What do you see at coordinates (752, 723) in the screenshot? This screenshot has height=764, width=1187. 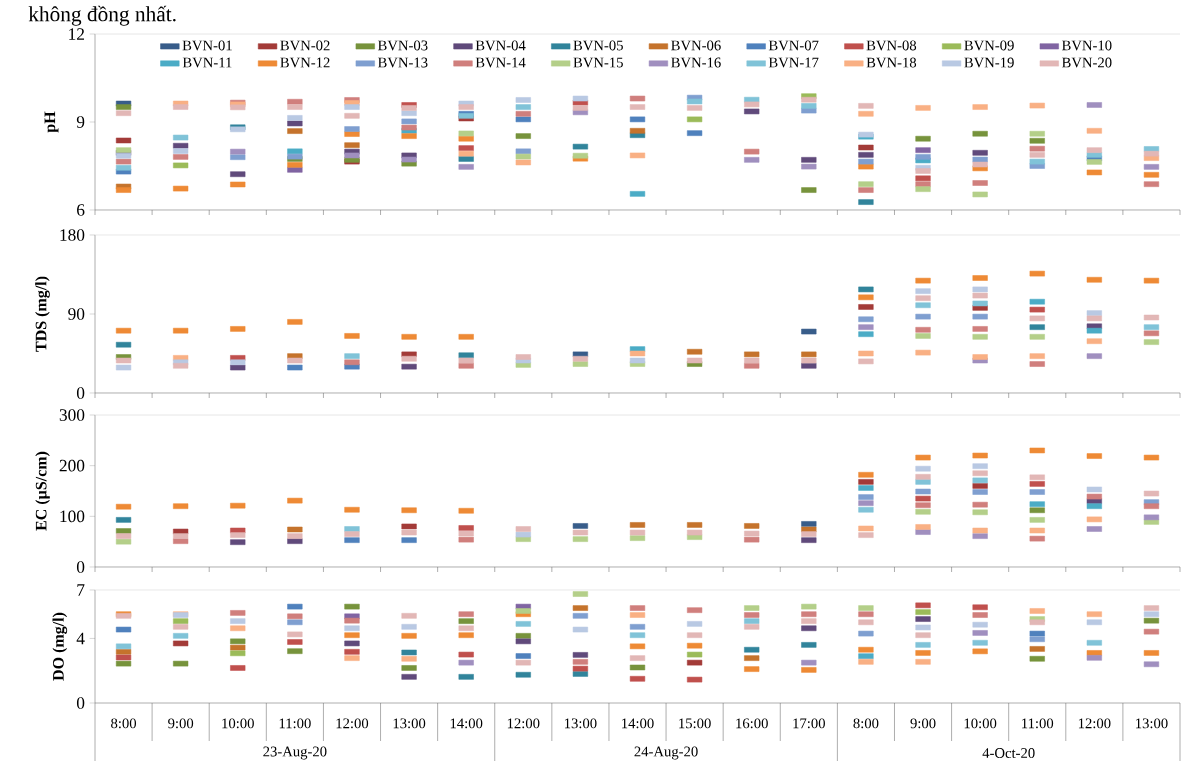 I see `x-tick-label: 16:00` at bounding box center [752, 723].